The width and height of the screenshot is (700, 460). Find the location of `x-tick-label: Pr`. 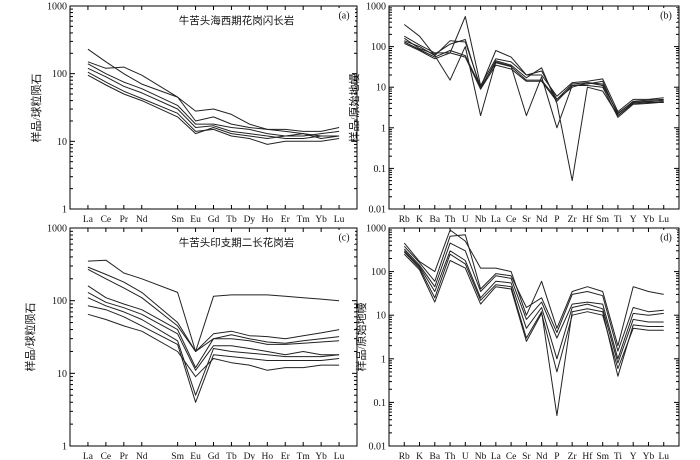

x-tick-label: Pr is located at coordinates (124, 220).